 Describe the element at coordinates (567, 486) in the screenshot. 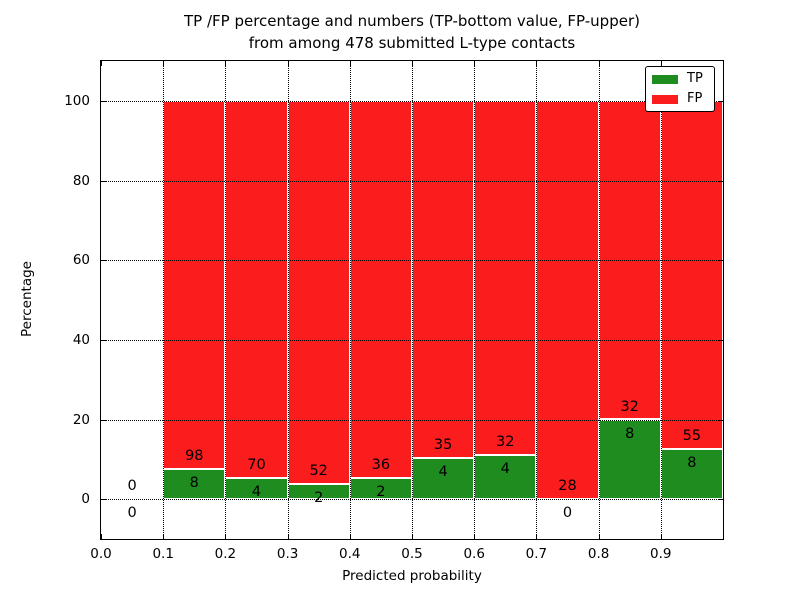

I see `fp-count-label: 28` at that location.